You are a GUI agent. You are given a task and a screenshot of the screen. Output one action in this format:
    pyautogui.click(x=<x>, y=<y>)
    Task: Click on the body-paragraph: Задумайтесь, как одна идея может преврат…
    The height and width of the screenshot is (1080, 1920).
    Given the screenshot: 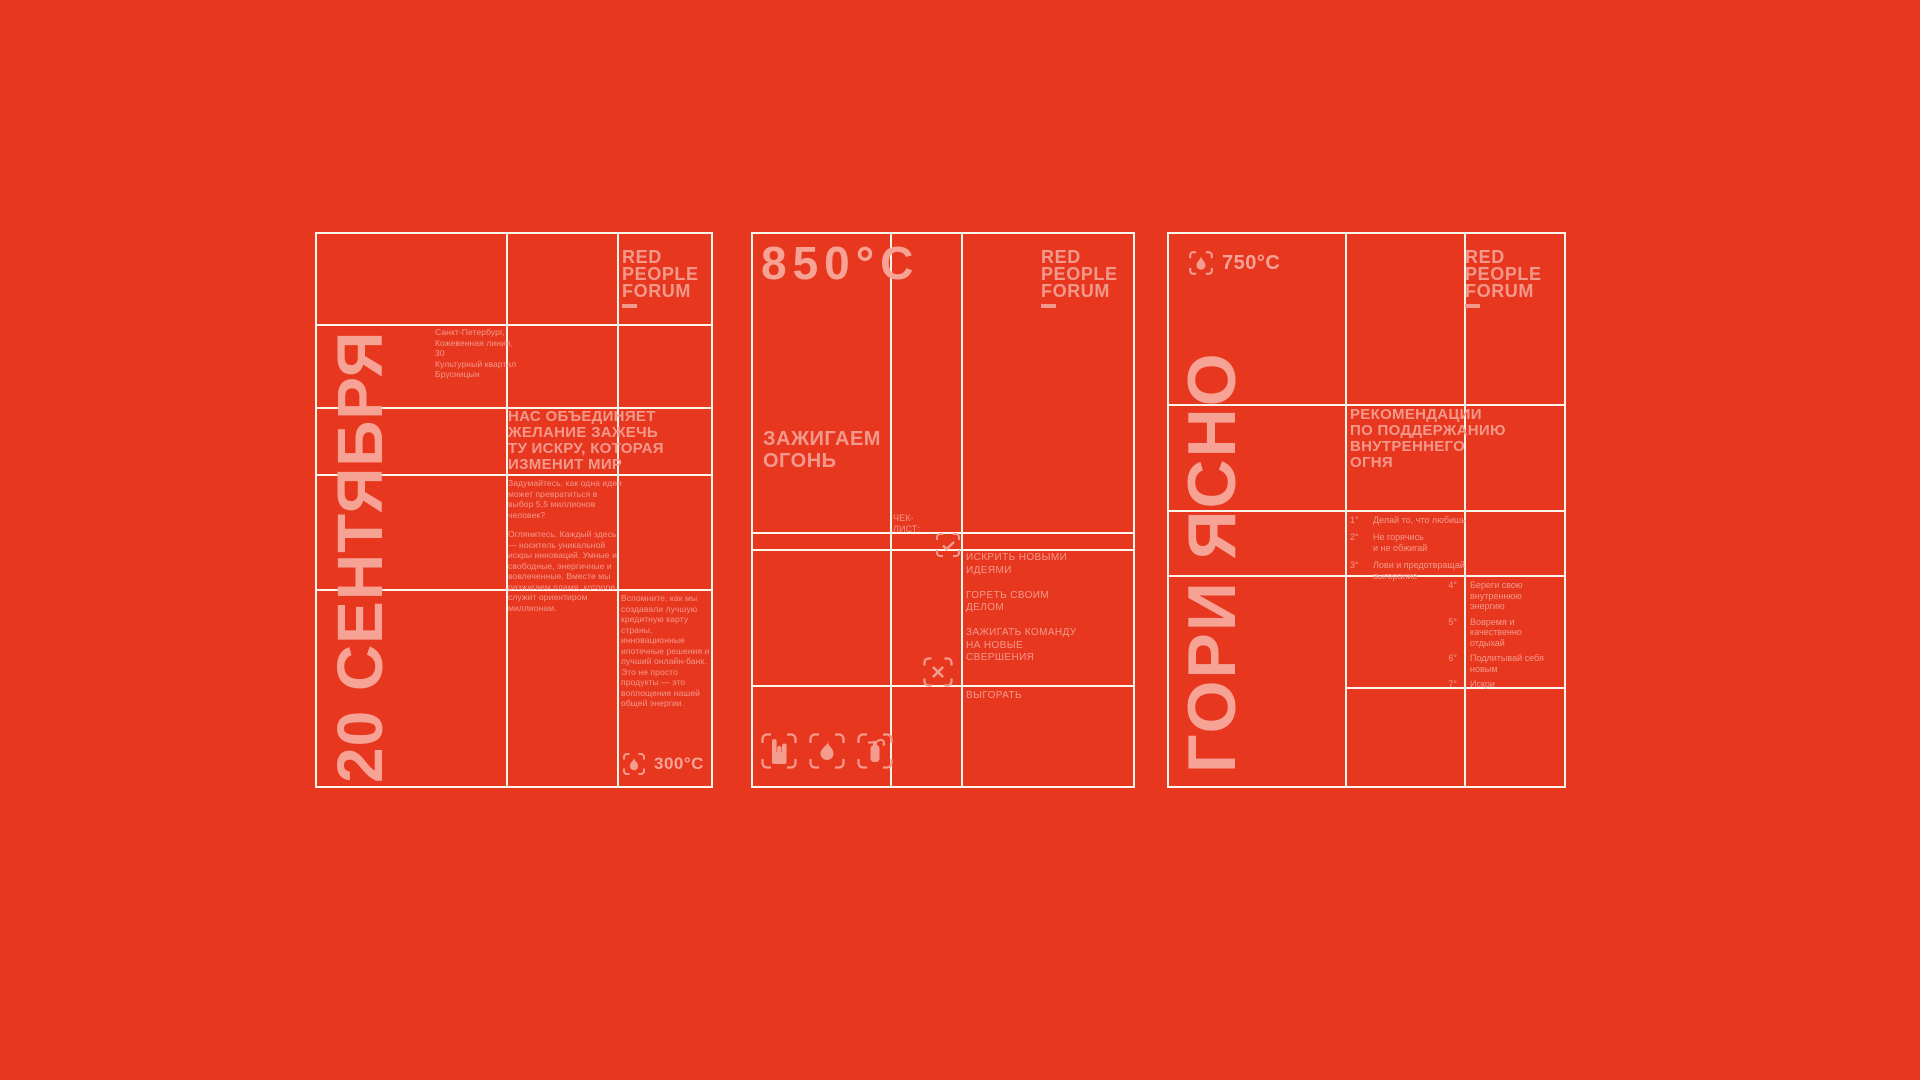 What is the action you would take?
    pyautogui.click(x=565, y=499)
    